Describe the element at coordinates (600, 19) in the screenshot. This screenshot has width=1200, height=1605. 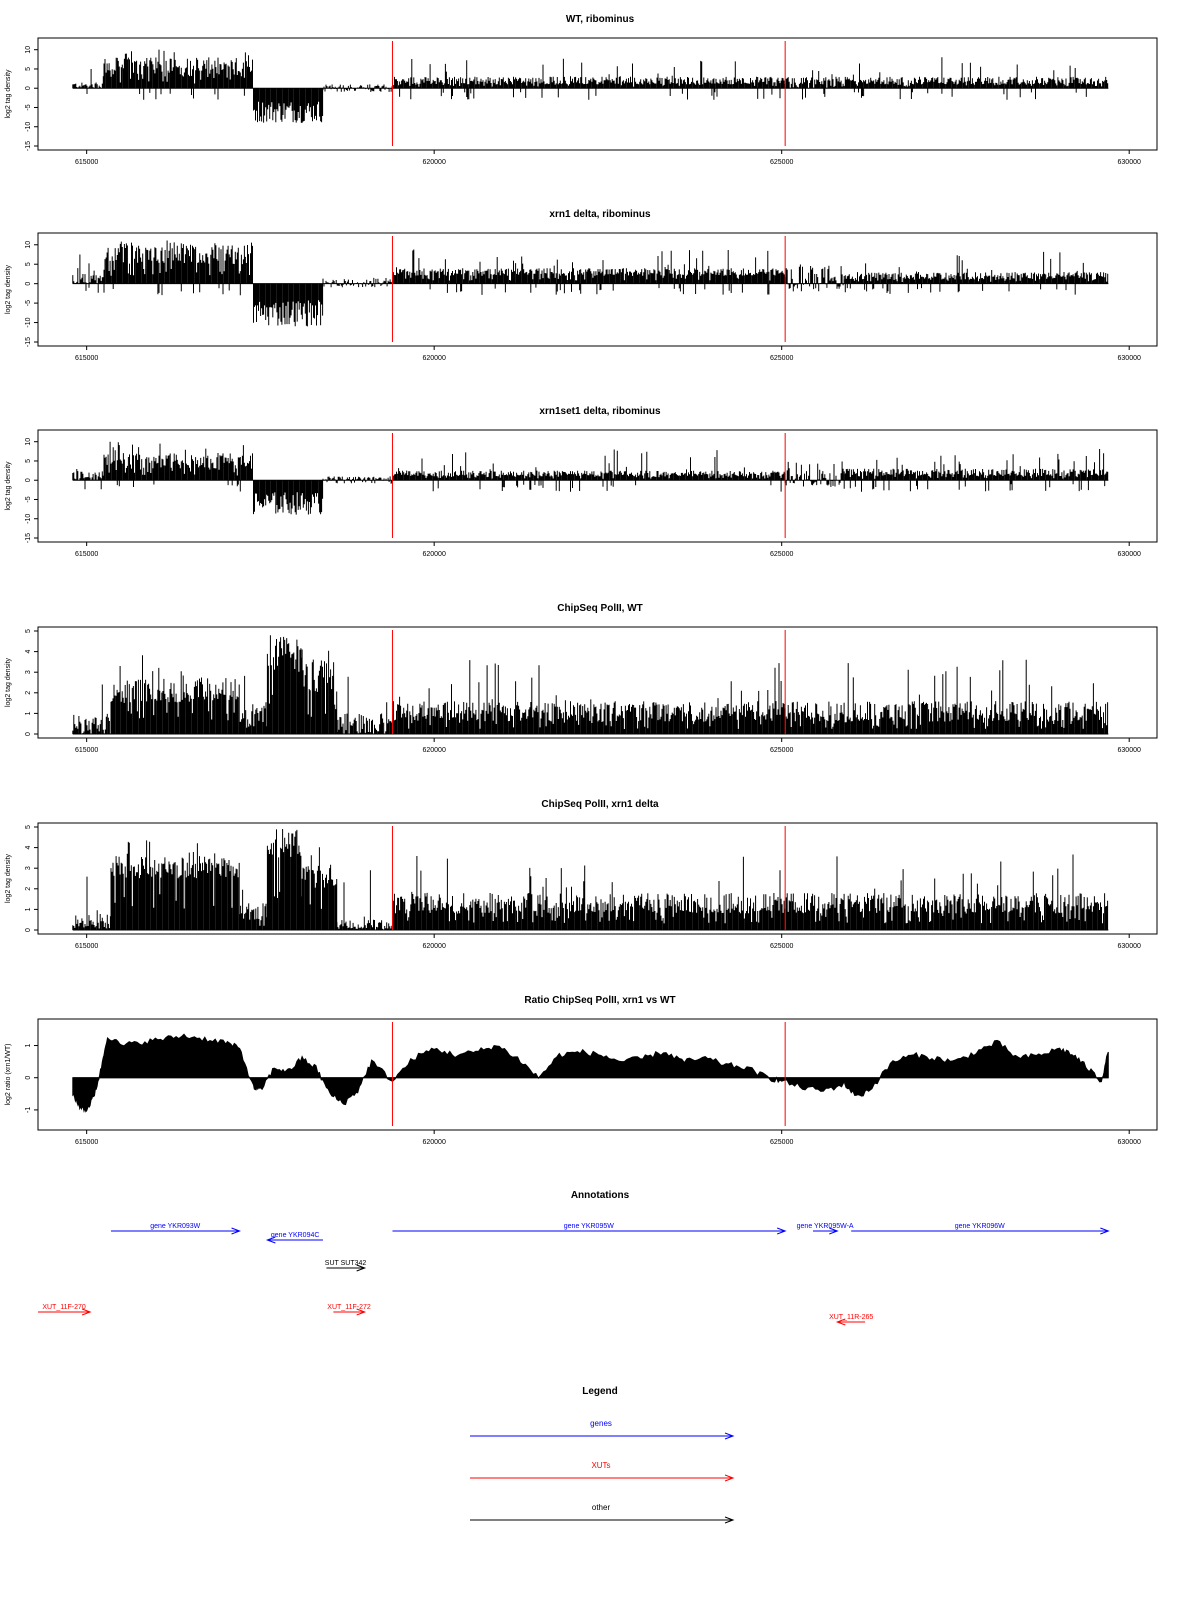
I see `panel-title: WT, ribominus` at that location.